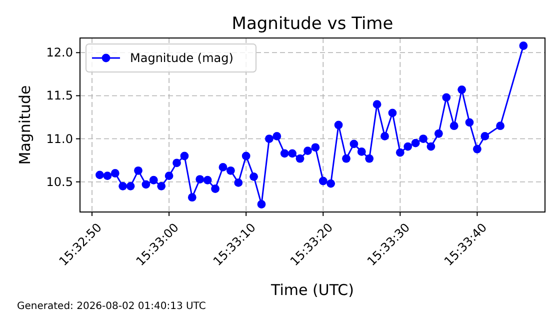 The width and height of the screenshot is (560, 314). I want to click on y-tick-label: 12.0, so click(59, 53).